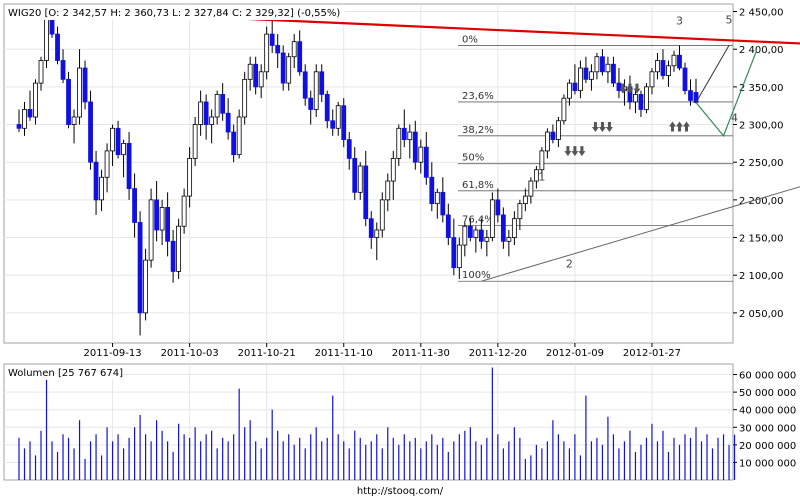  Describe the element at coordinates (344, 353) in the screenshot. I see `x-tick-label: 2011-11-10` at that location.